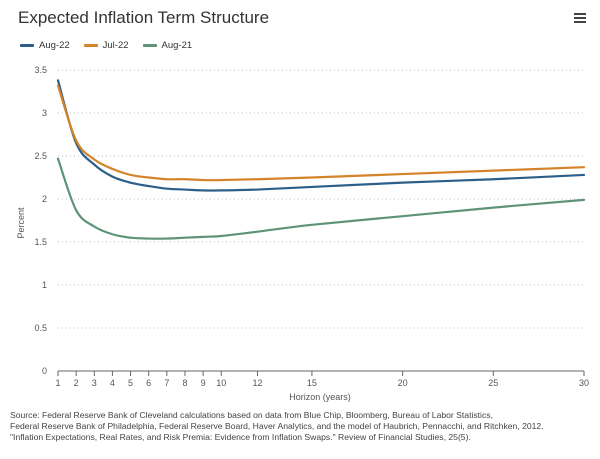  I want to click on y-tick-label: 1.5, so click(40, 242).